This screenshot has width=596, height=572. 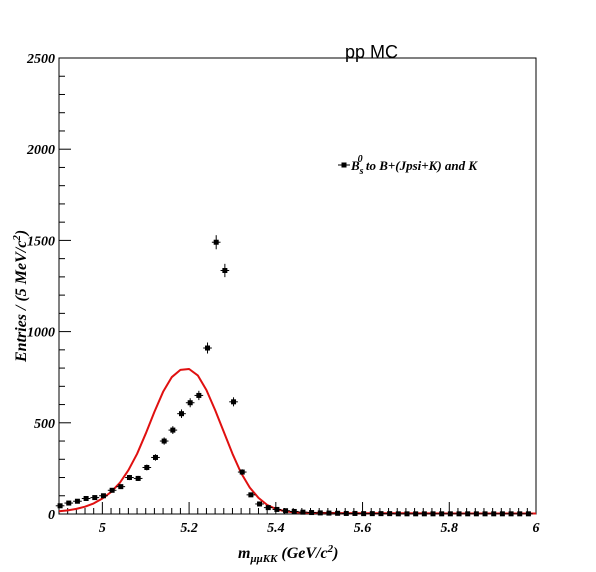 I want to click on y-tick-label: 2500, so click(x=40, y=59).